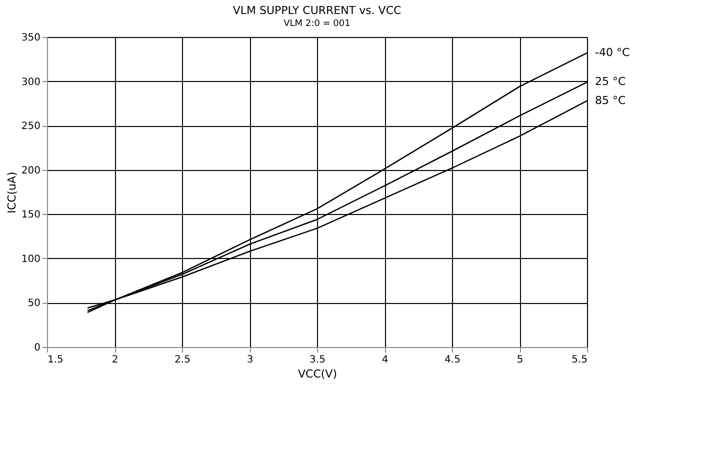 The image size is (720, 449). What do you see at coordinates (115, 360) in the screenshot?
I see `x-tick-label: 2` at bounding box center [115, 360].